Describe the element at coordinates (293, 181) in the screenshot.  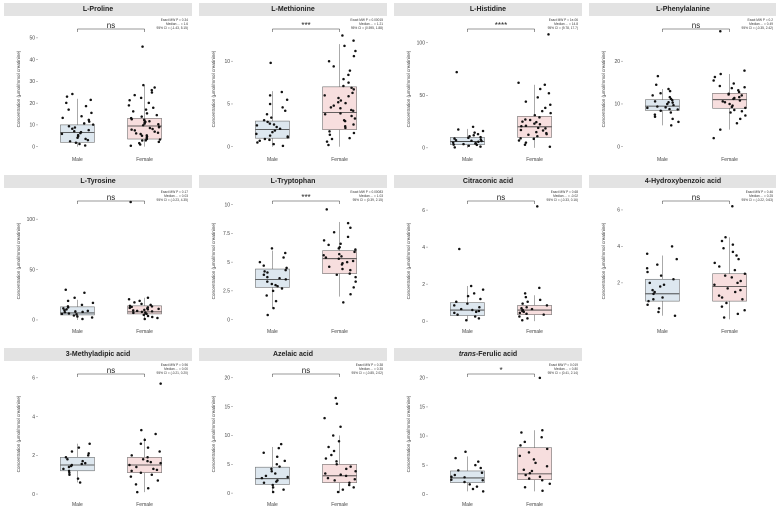
I see `panel-title: L-Tryptophan` at that location.